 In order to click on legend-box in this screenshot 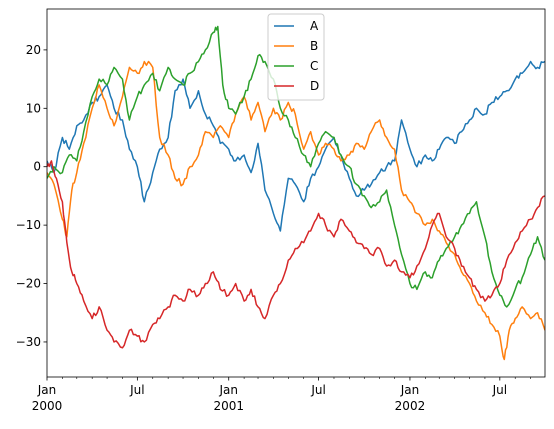, I will do `click(296, 57)`.